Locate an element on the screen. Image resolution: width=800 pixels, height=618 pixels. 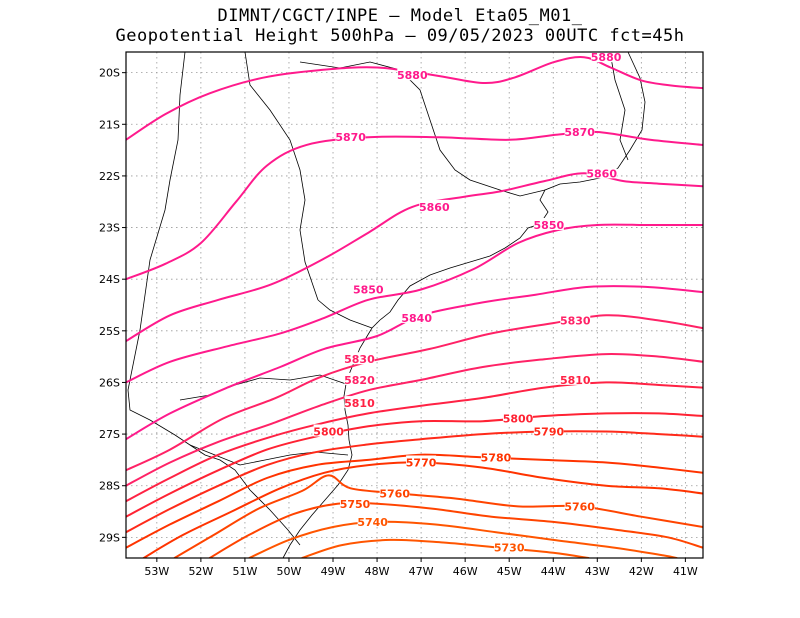
state-border-ms-sp is located at coordinates (281, 176).